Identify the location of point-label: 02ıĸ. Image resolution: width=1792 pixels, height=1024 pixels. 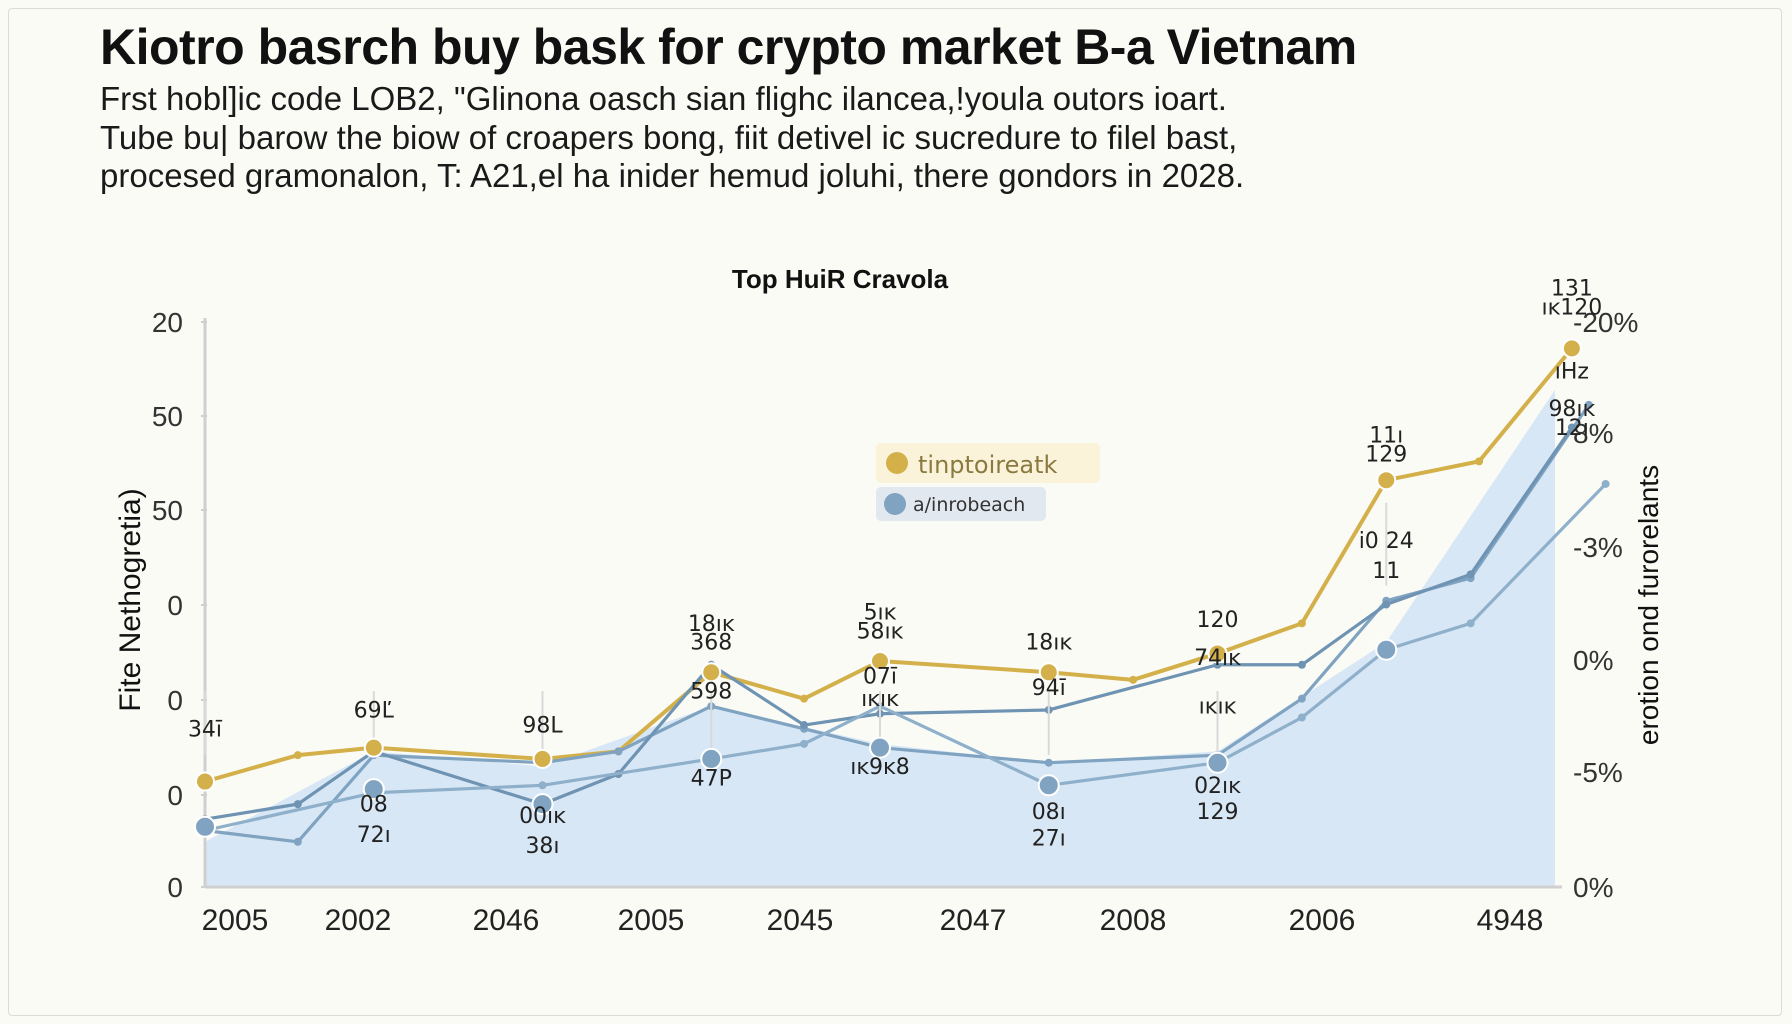
(1217, 786).